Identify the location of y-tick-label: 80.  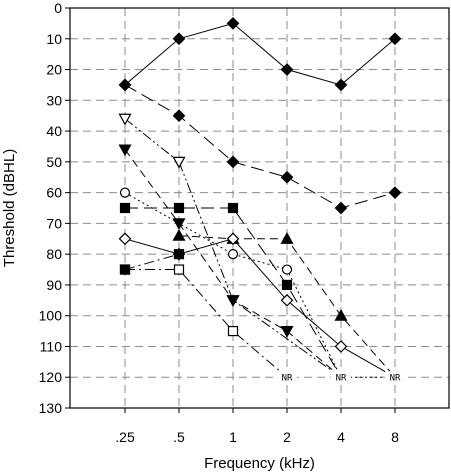
(54, 254).